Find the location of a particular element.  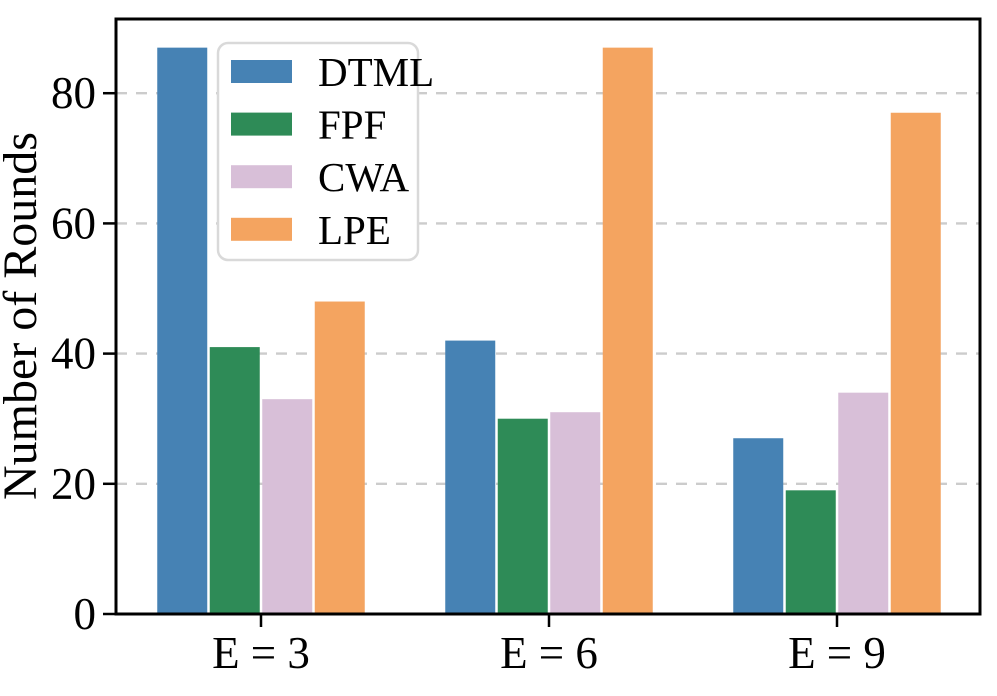

y-tick-label-60: 60 is located at coordinates (73, 223).